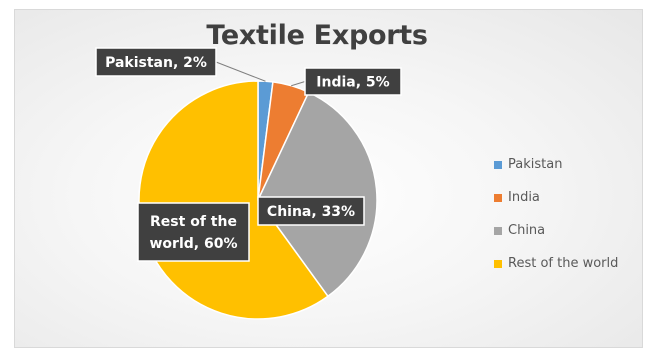  I want to click on legend-swatch-rest-of-world, so click(498, 263).